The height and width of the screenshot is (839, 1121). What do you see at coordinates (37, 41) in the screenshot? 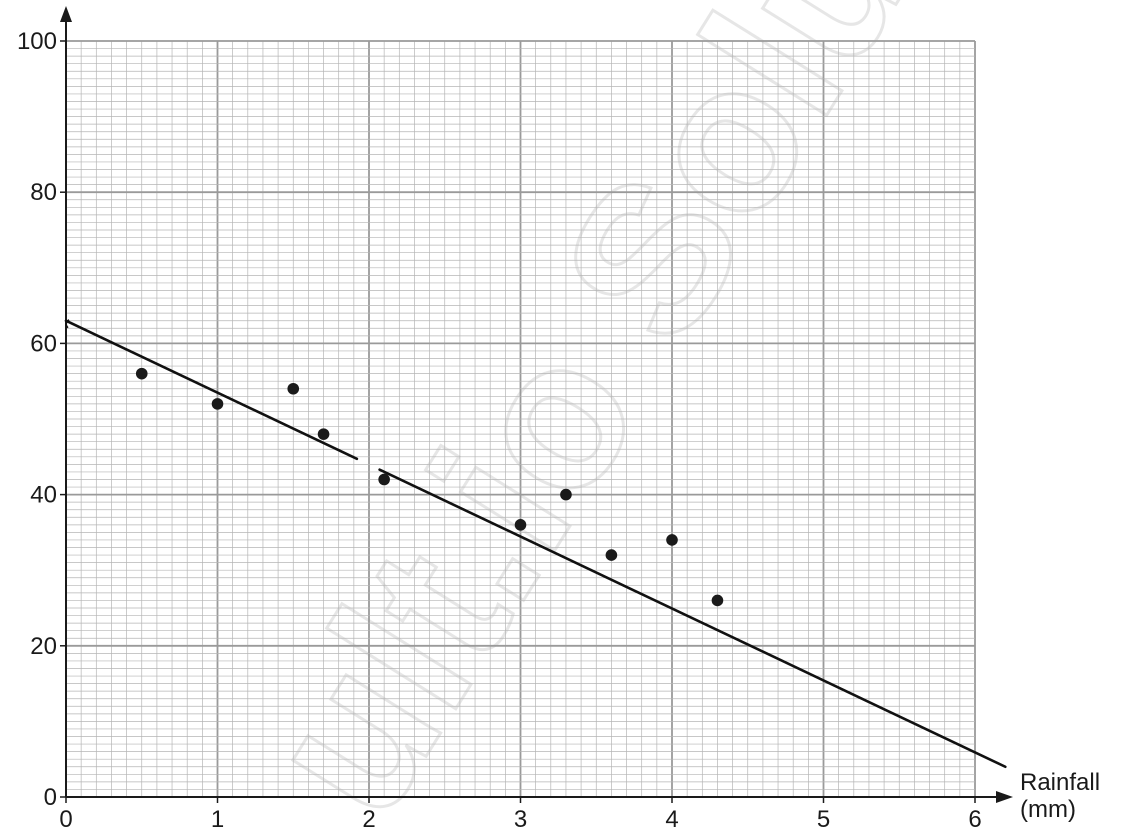
I see `y-tick-label: 100` at bounding box center [37, 41].